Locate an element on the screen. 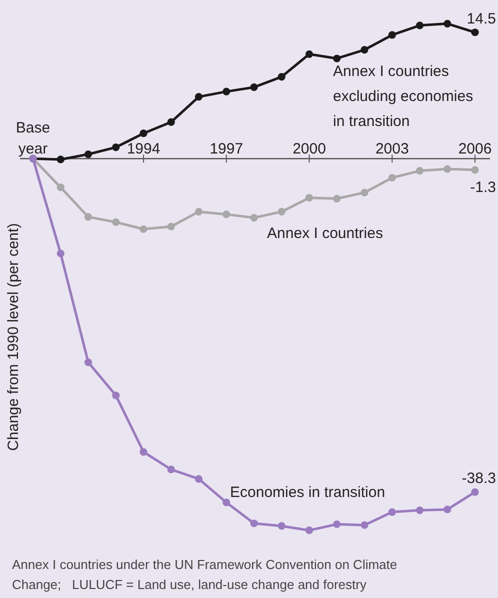 This screenshot has height=598, width=498. x-tick-label: Base year is located at coordinates (33, 139).